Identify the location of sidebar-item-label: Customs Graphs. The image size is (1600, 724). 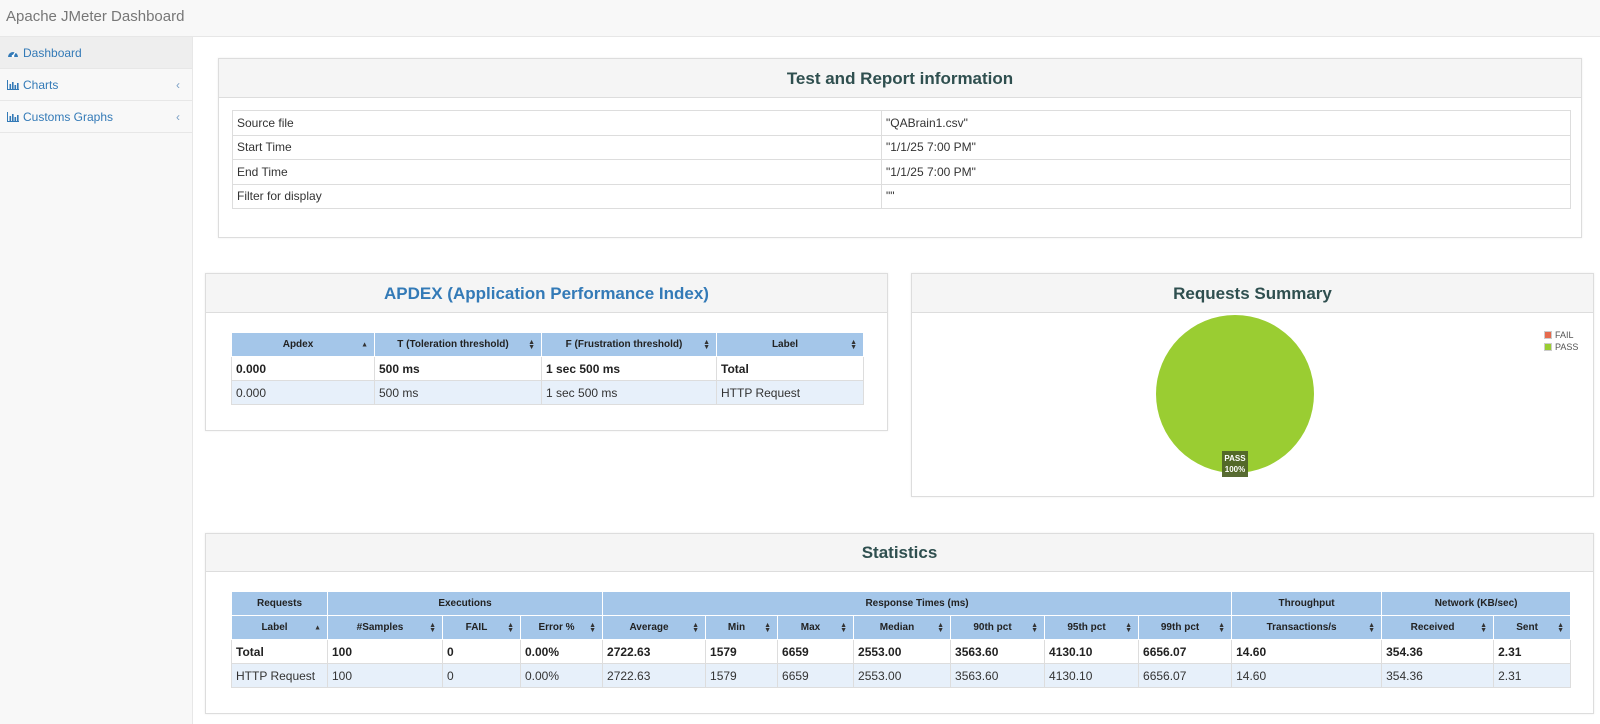
(68, 117).